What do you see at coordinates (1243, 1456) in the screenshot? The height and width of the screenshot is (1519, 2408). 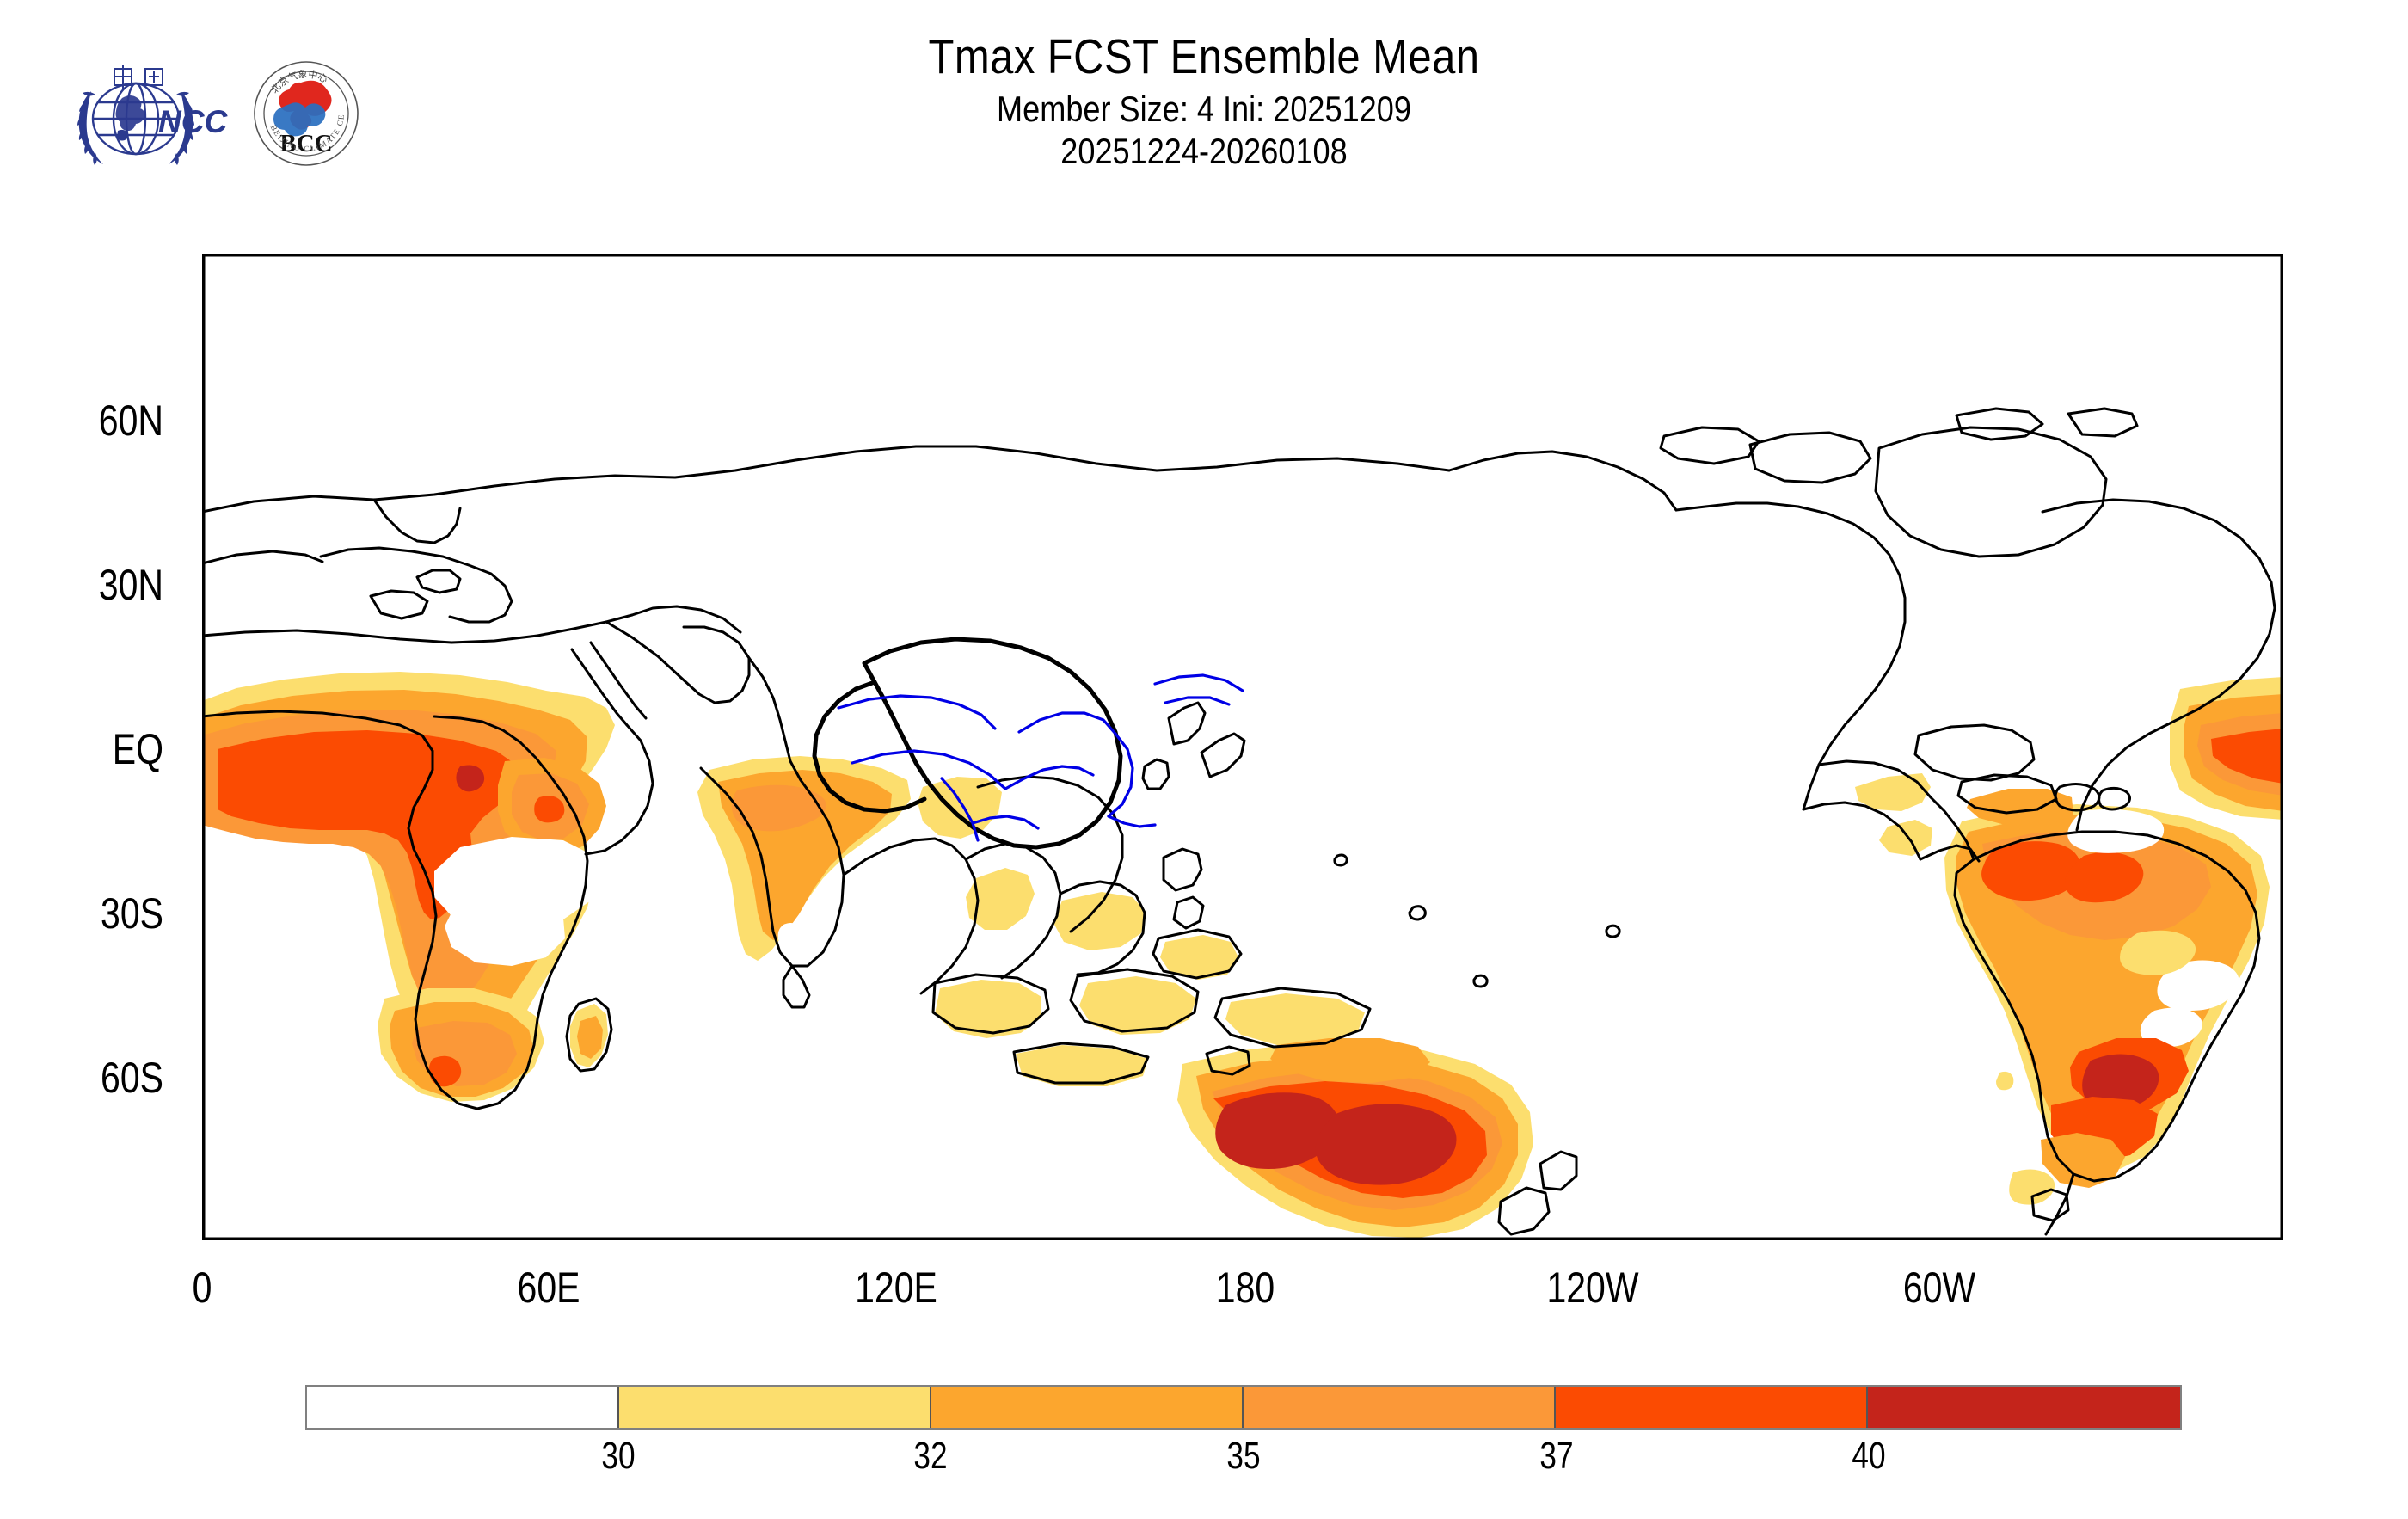 I see `colorbar-tick-35: 35` at bounding box center [1243, 1456].